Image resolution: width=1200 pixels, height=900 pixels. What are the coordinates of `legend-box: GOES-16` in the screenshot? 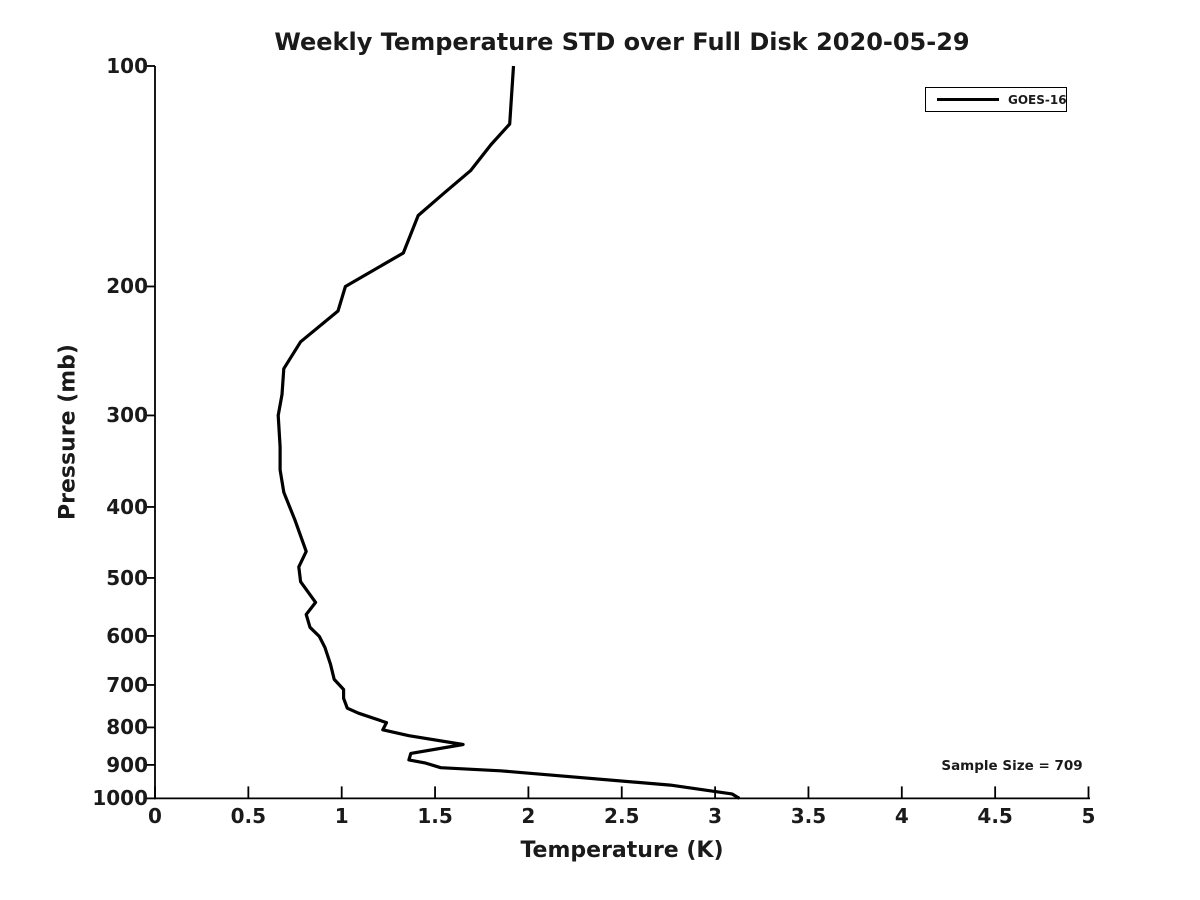 It's located at (996, 99).